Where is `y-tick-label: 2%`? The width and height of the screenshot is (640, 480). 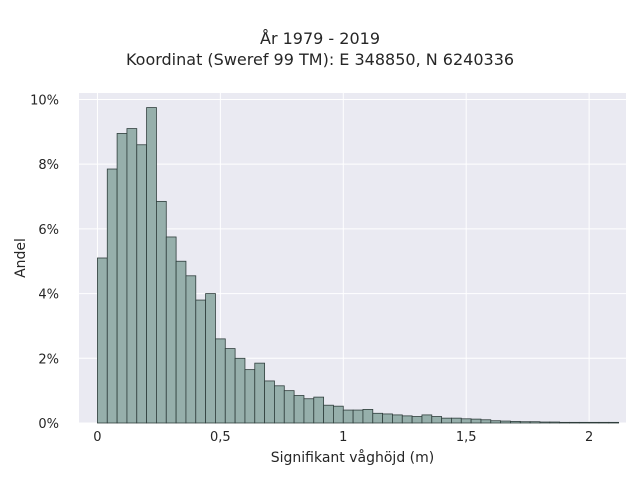
y-tick-label: 2% is located at coordinates (48, 359).